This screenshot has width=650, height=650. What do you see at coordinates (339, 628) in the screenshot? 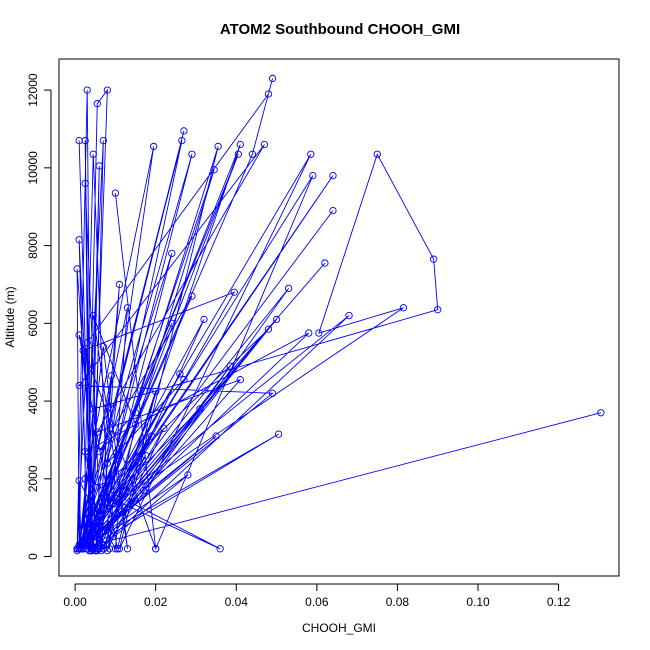
I see `x-axis-label: CHOOH_GMI` at bounding box center [339, 628].